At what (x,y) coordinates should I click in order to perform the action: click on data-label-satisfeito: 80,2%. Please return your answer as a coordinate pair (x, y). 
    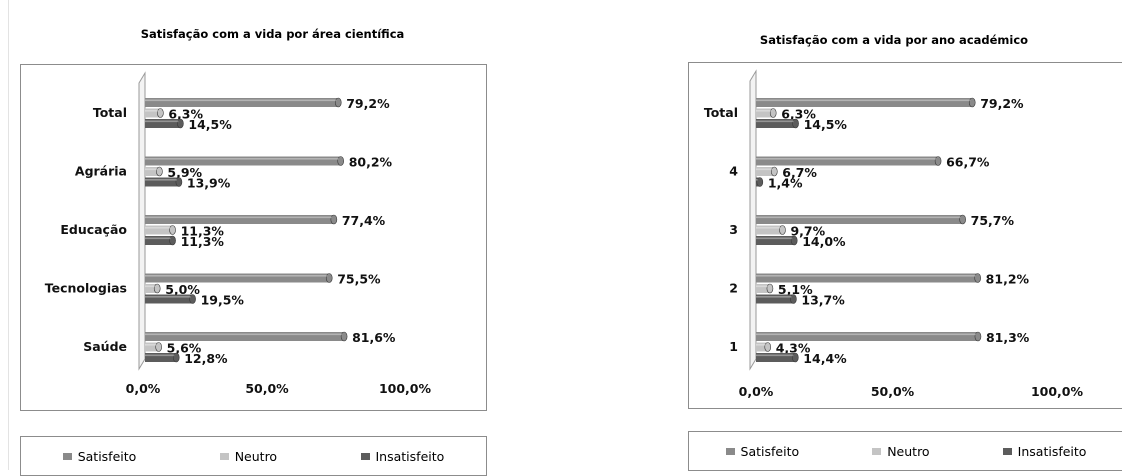
    Looking at the image, I should click on (371, 162).